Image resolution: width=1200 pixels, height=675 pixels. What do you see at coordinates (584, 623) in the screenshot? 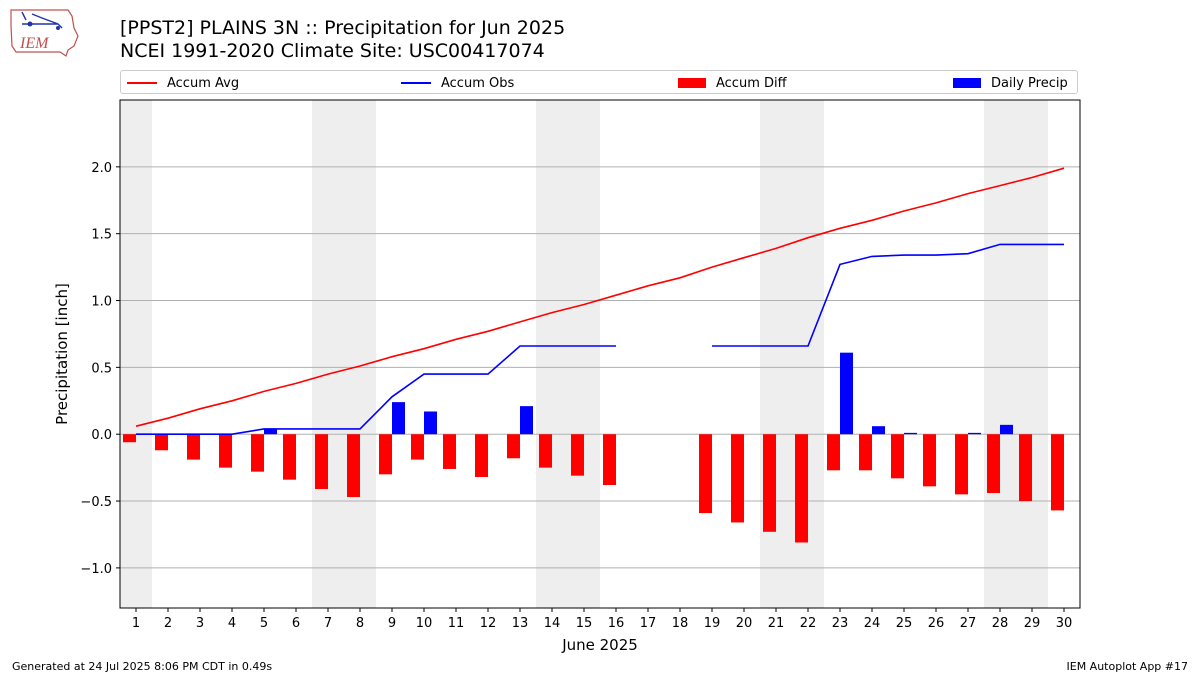
I see `x-tick-label: 15` at bounding box center [584, 623].